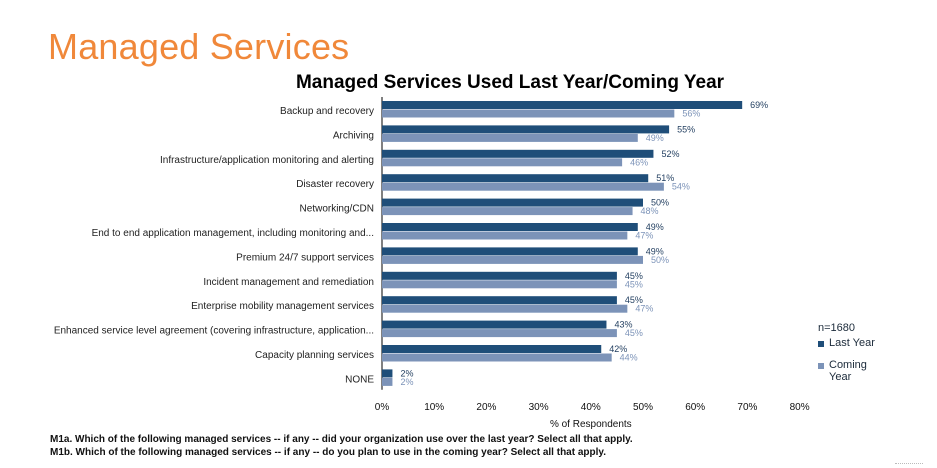 This screenshot has width=937, height=468. What do you see at coordinates (852, 343) in the screenshot?
I see `legend-label-last-year: Last Year` at bounding box center [852, 343].